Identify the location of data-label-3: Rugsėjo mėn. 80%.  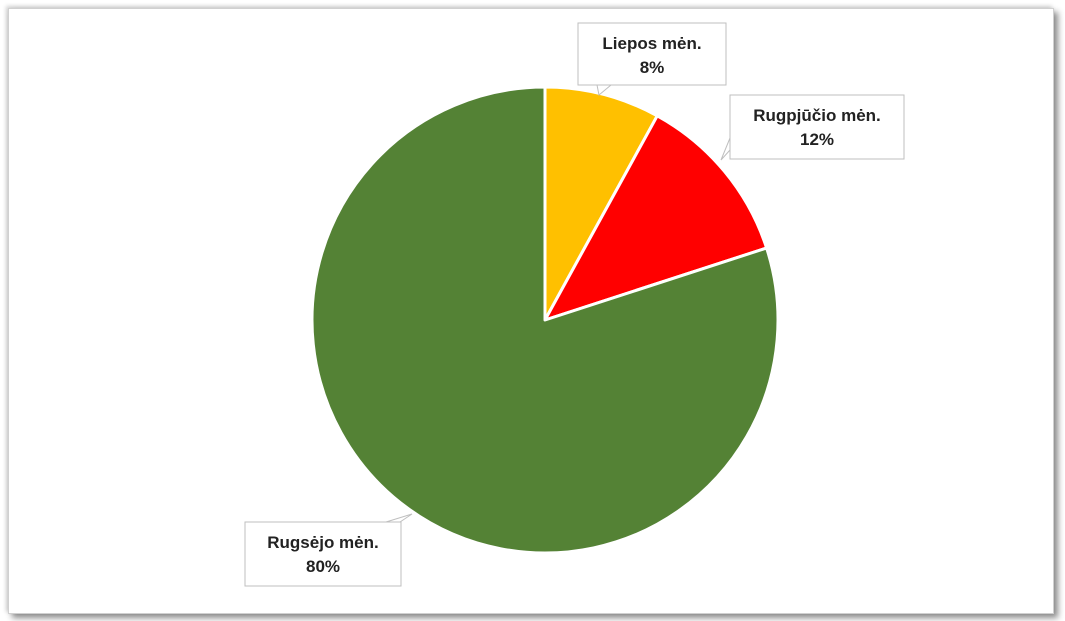
(328, 550).